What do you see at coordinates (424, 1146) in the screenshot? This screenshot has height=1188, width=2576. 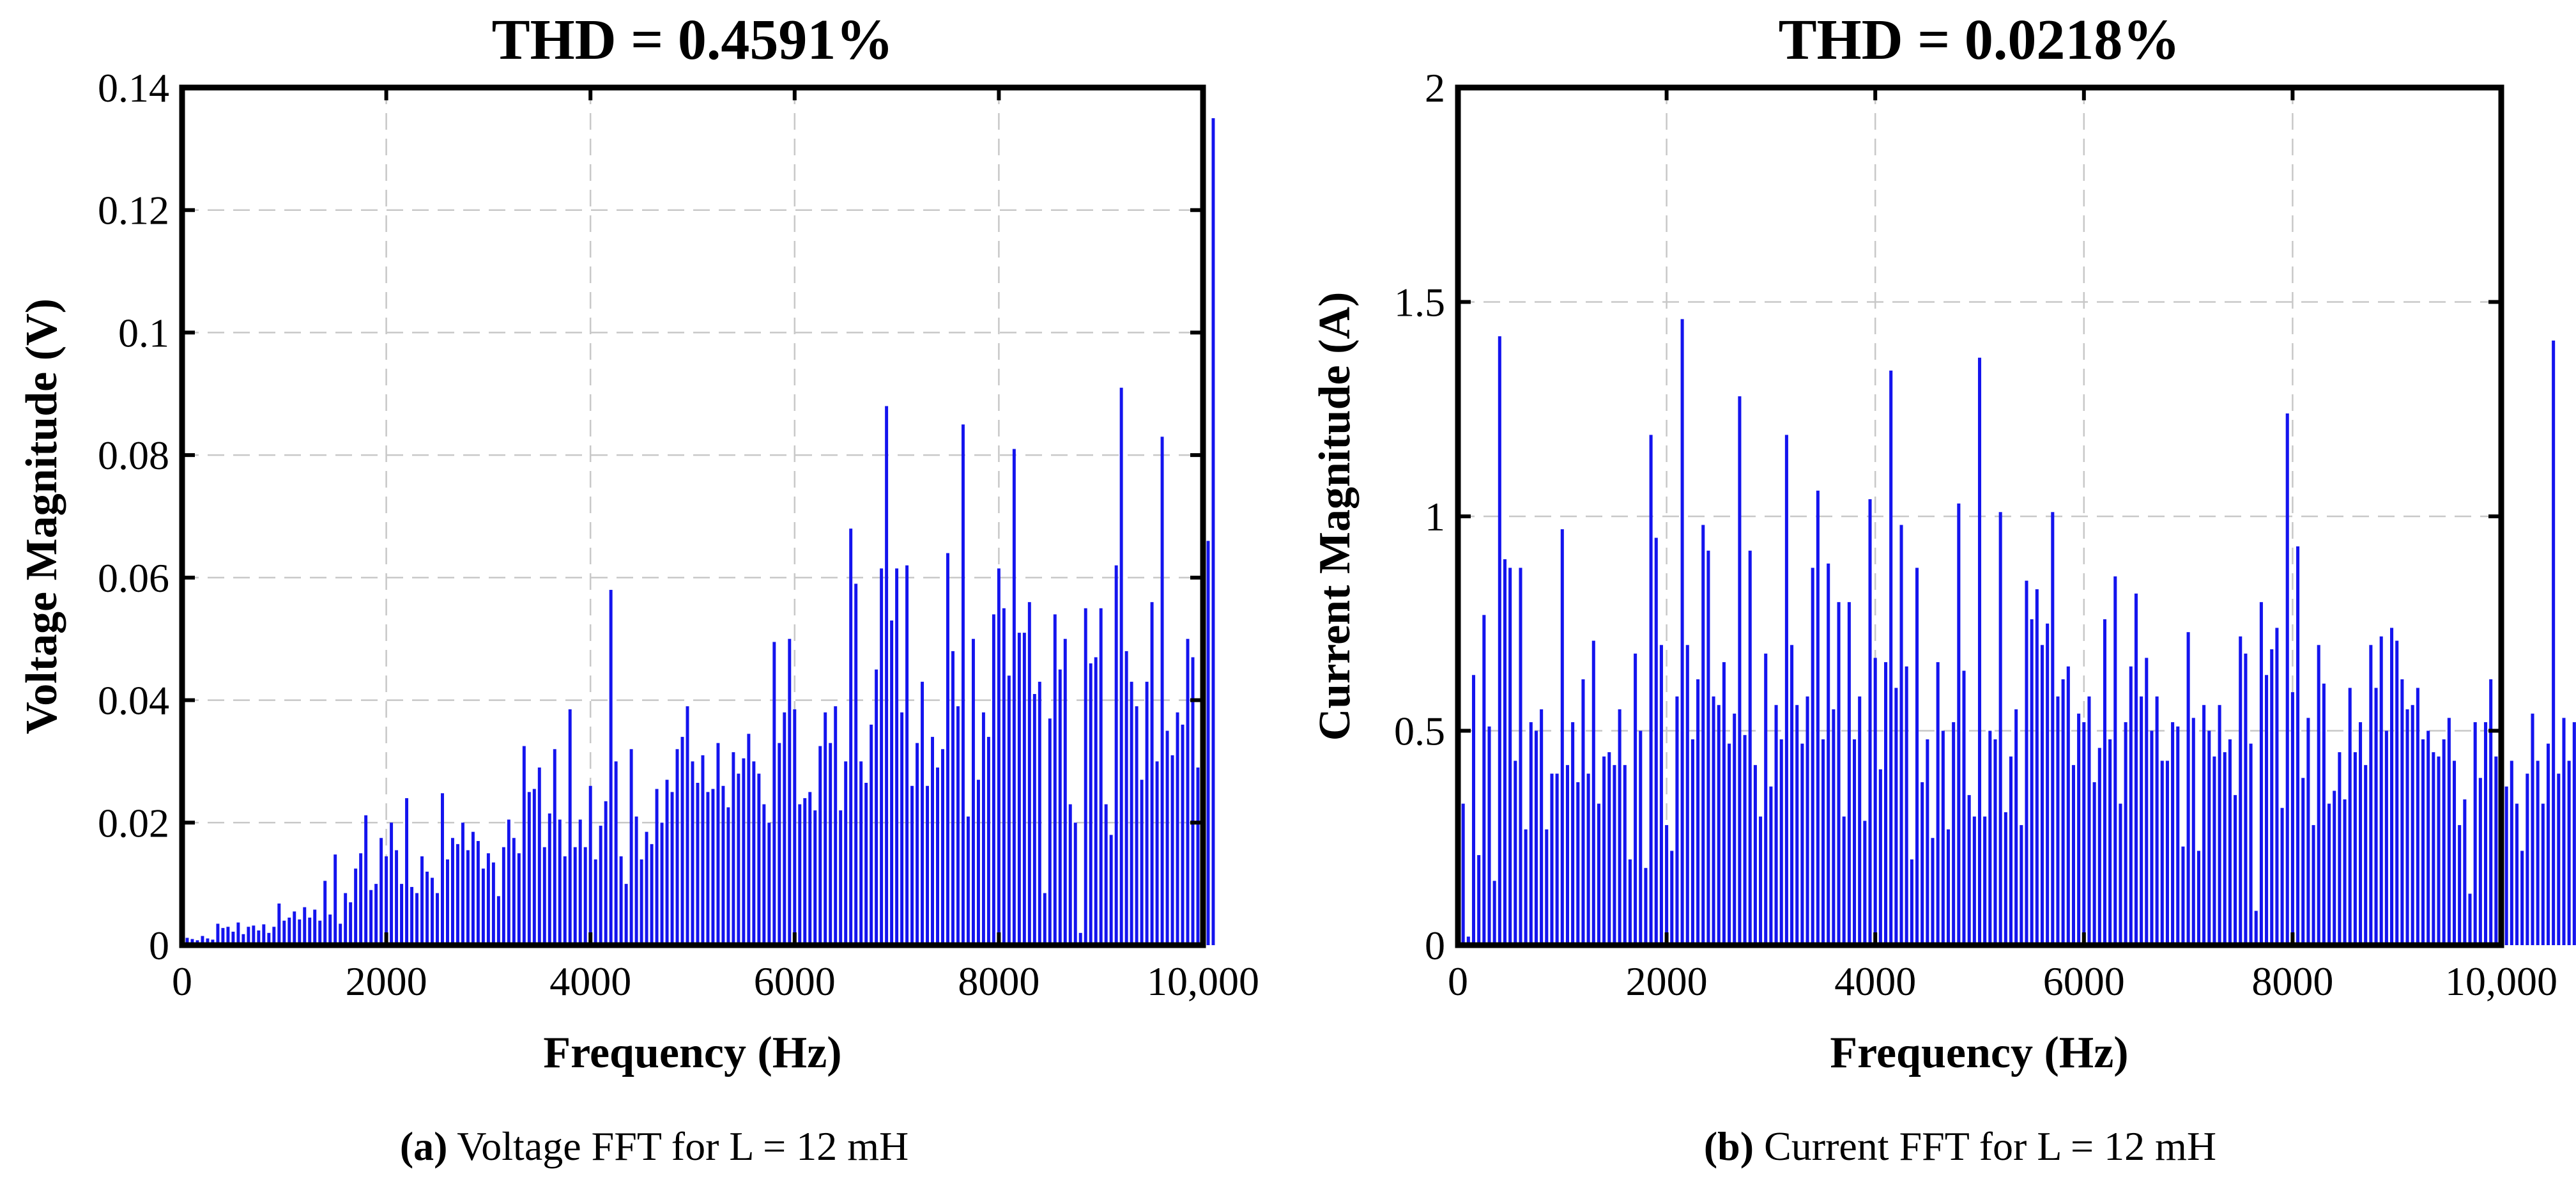 I see `voltage-caption-label: (a)` at bounding box center [424, 1146].